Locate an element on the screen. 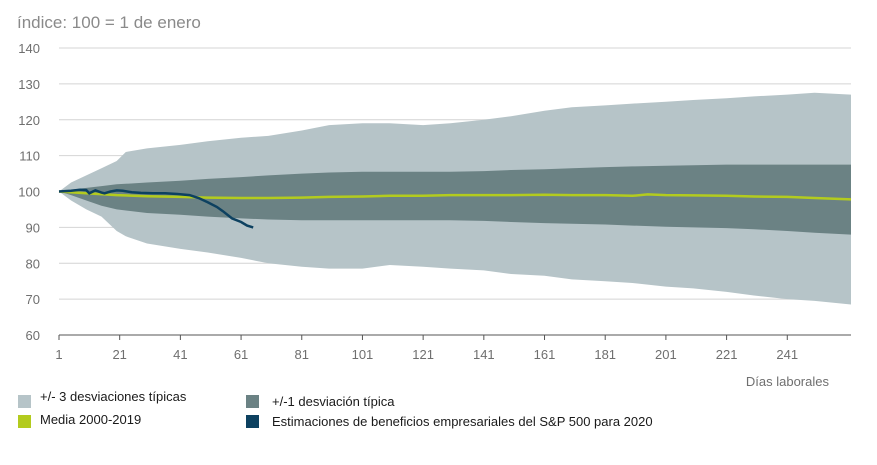 This screenshot has height=465, width=877. legend-item-mean: Media 2000-2019 is located at coordinates (79, 420).